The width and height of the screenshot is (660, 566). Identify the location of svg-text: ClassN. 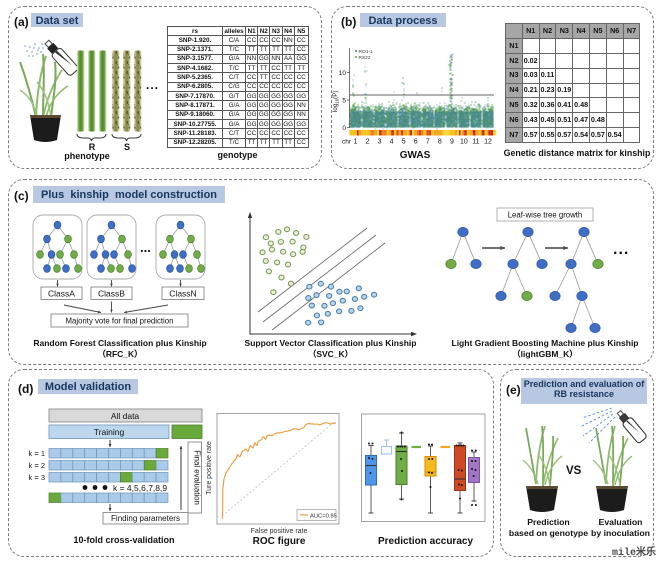
(182, 294).